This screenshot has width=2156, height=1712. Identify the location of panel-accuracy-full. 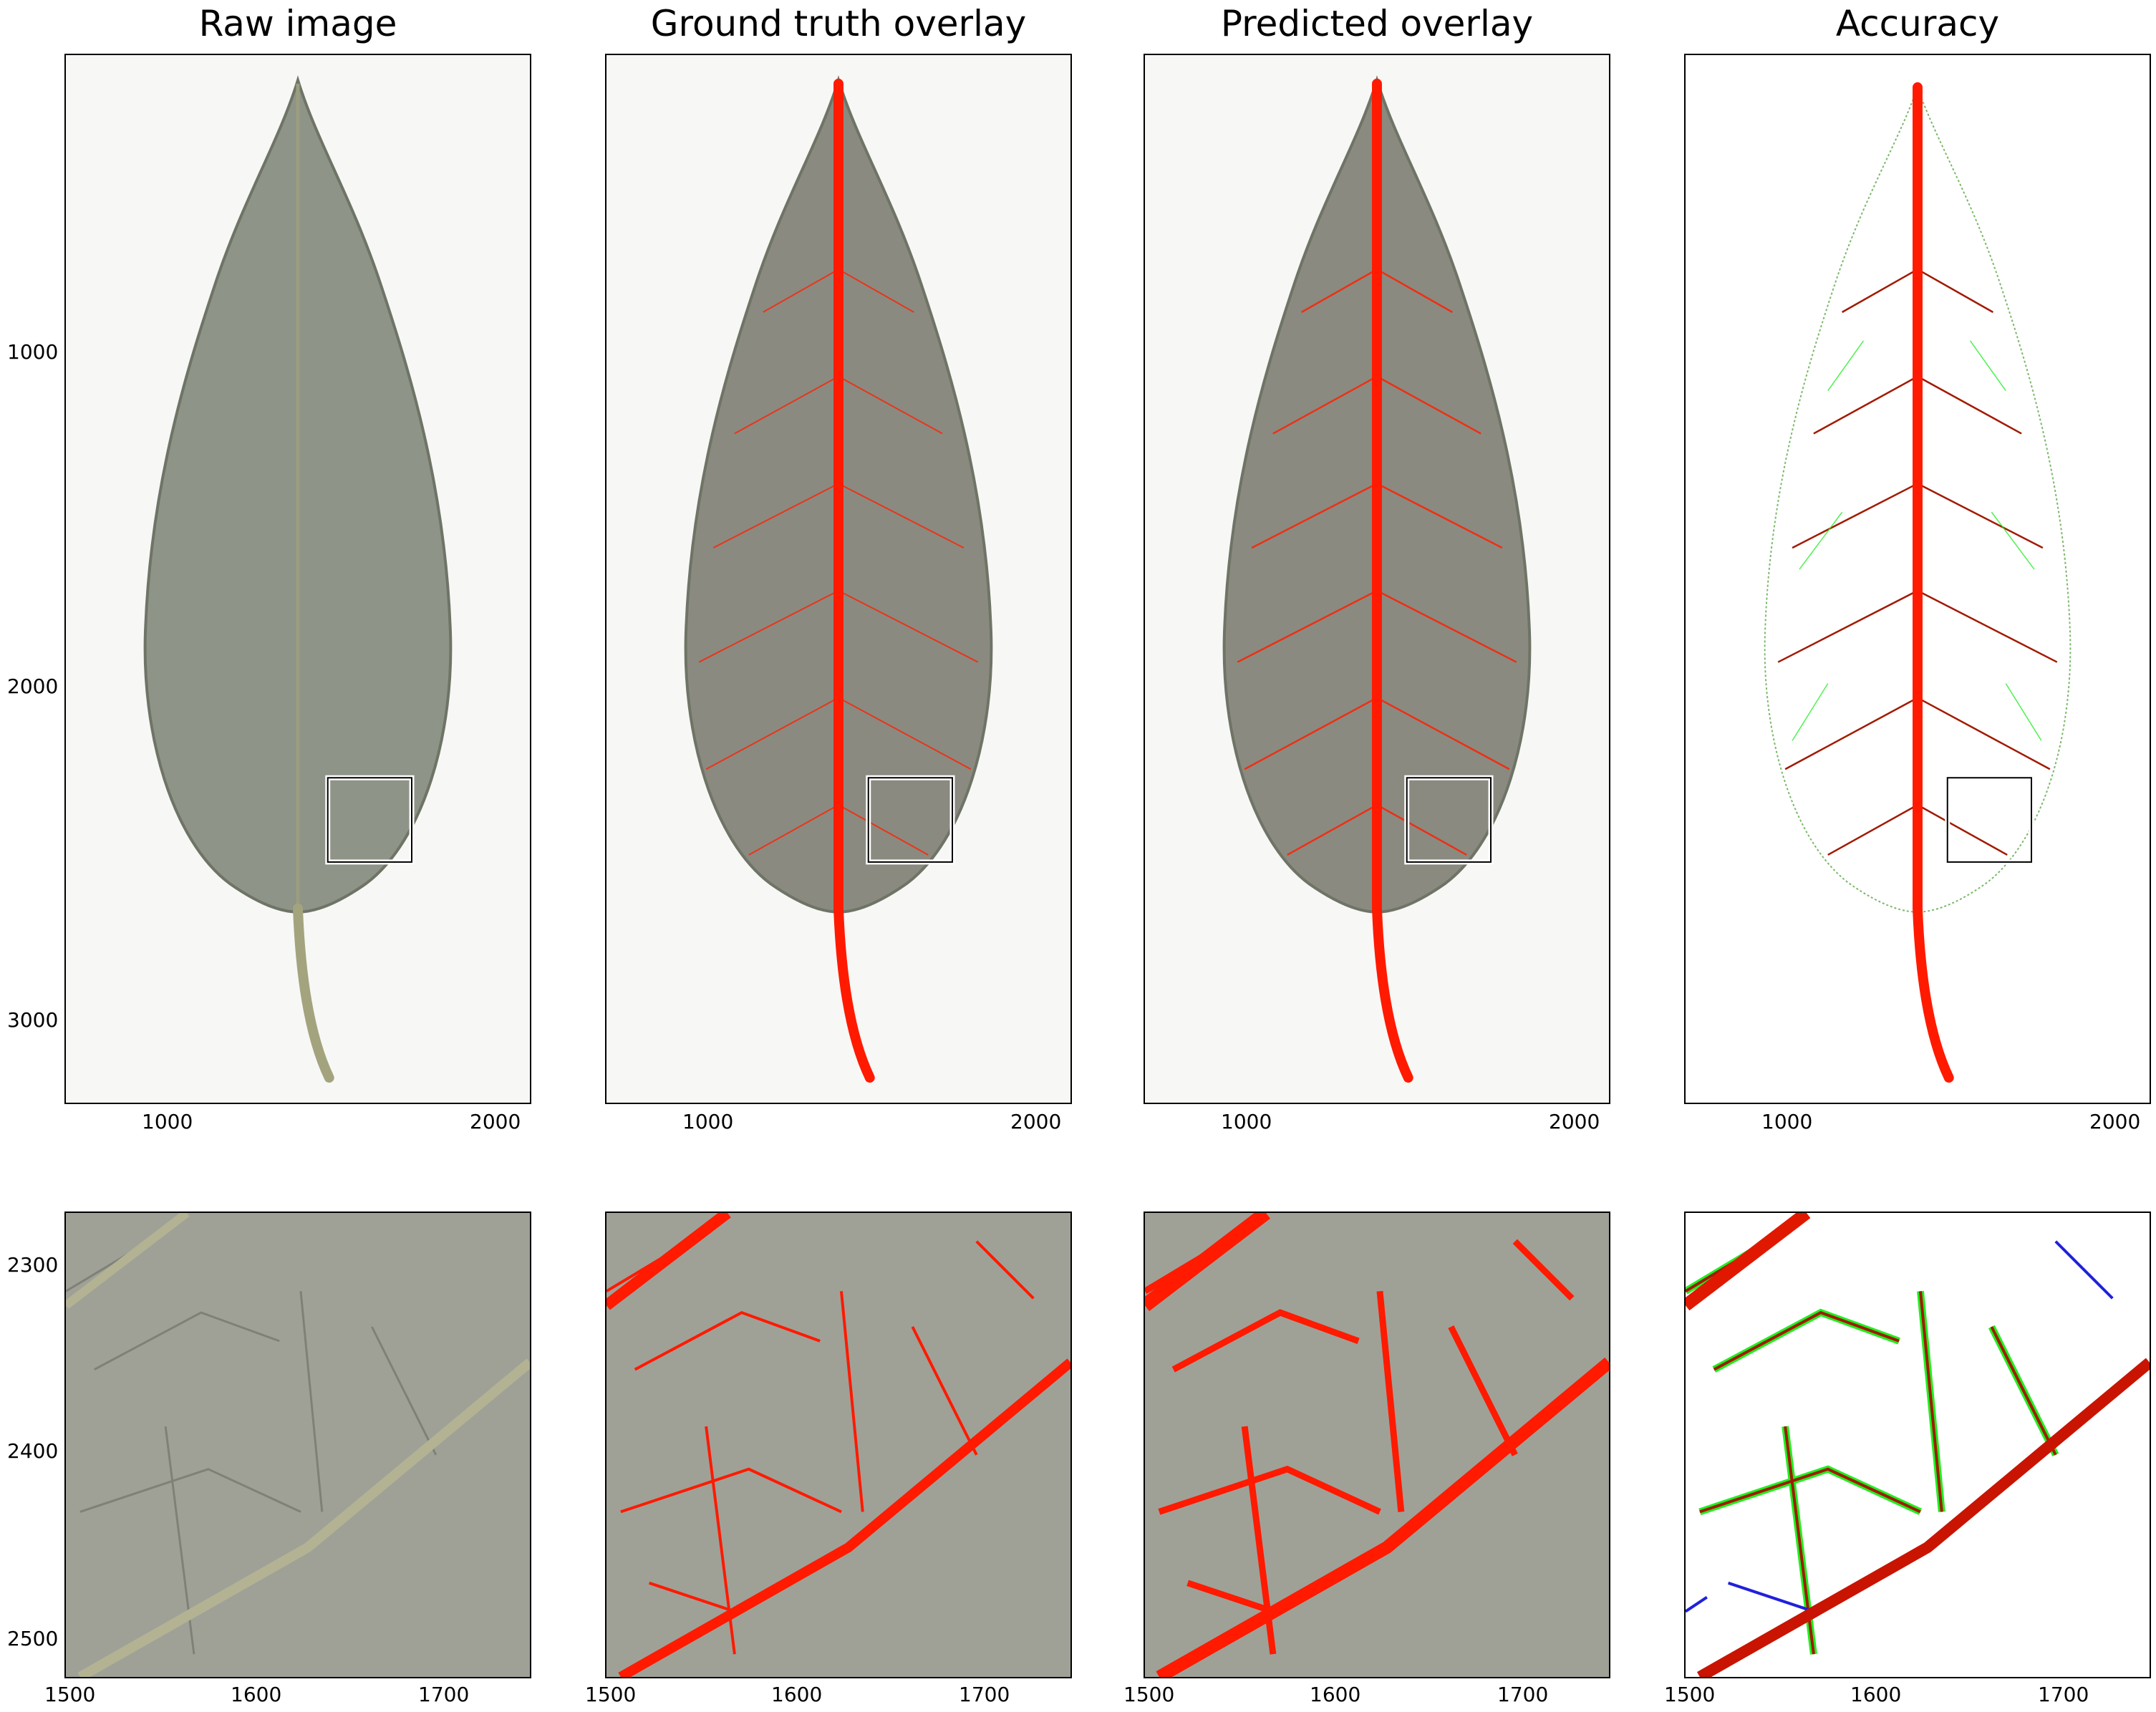
(1917, 579).